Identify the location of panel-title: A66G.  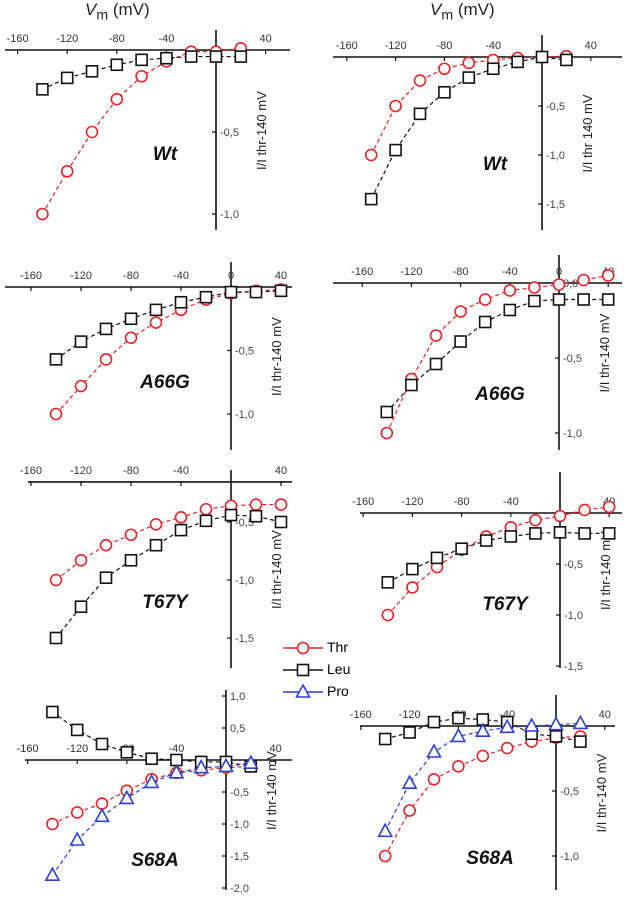
(164, 382).